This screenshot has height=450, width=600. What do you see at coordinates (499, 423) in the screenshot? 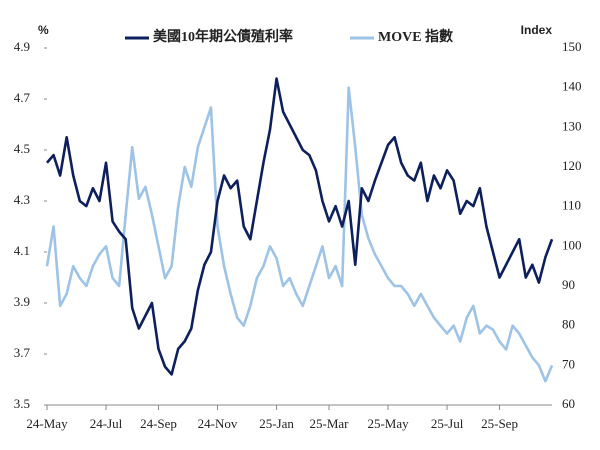
I see `x-tick-label: 25-Sep` at bounding box center [499, 423].